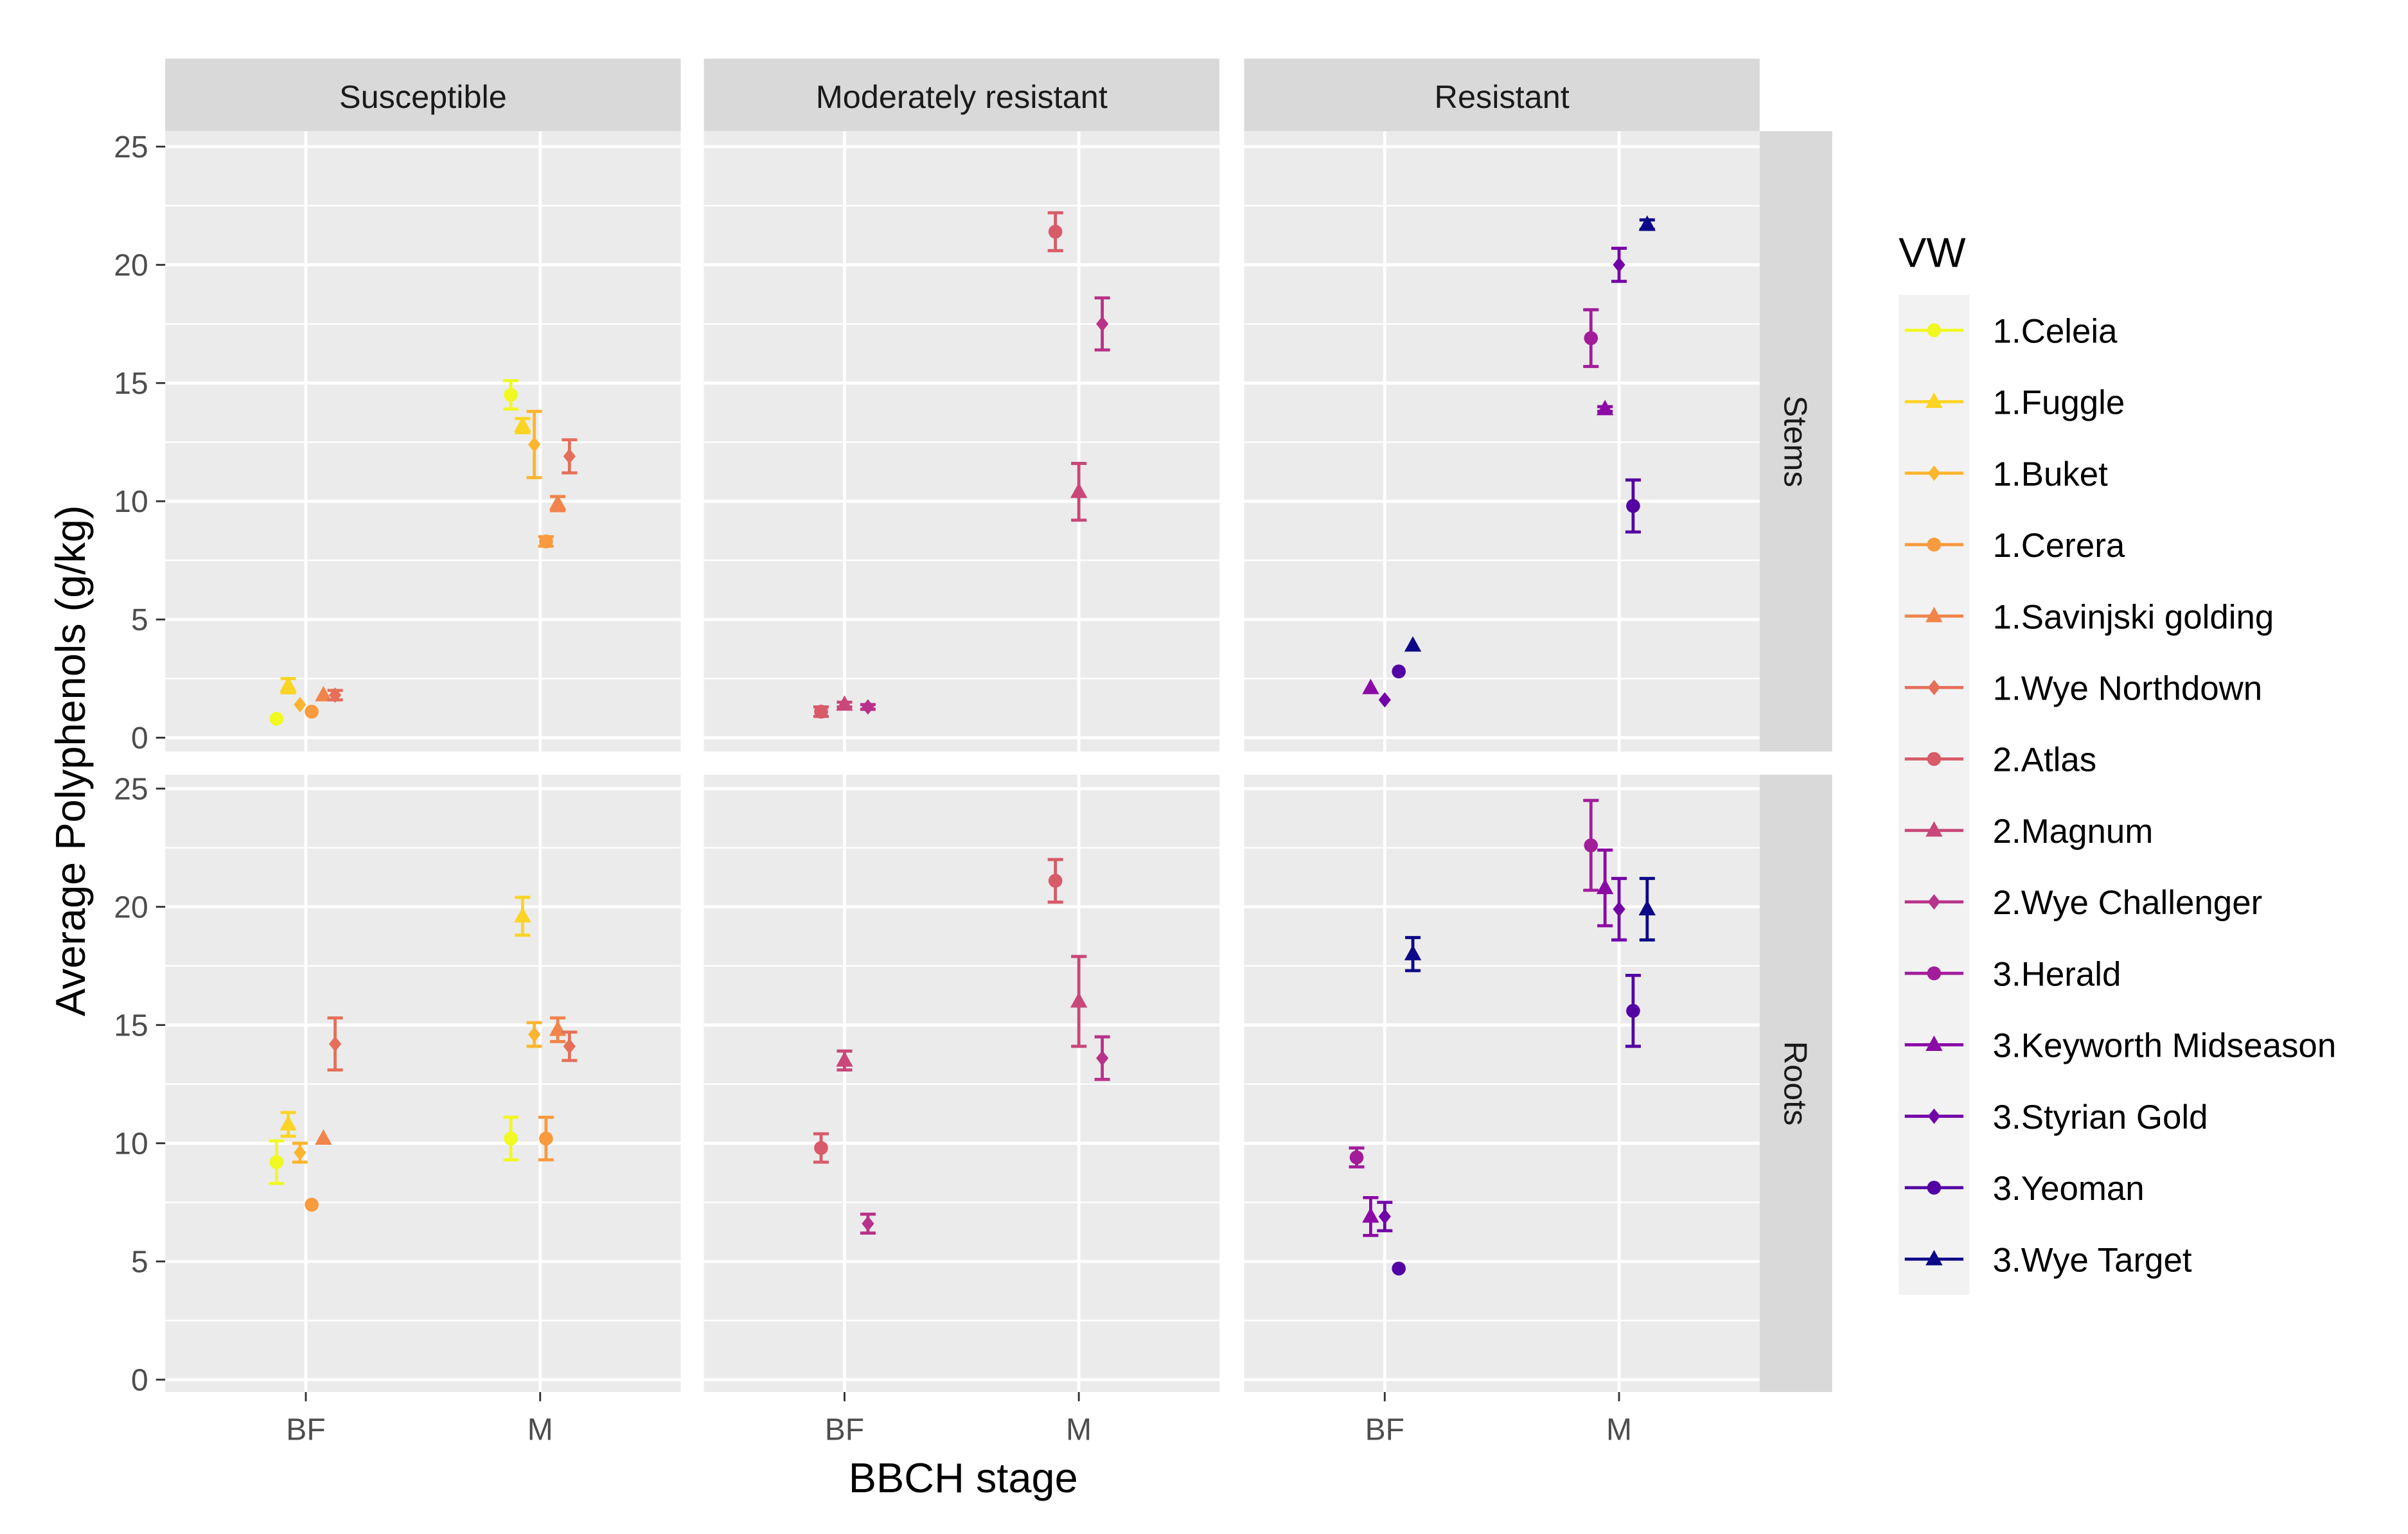 This screenshot has height=1534, width=2408. I want to click on legend-label: 3.Yeoman, so click(2069, 1189).